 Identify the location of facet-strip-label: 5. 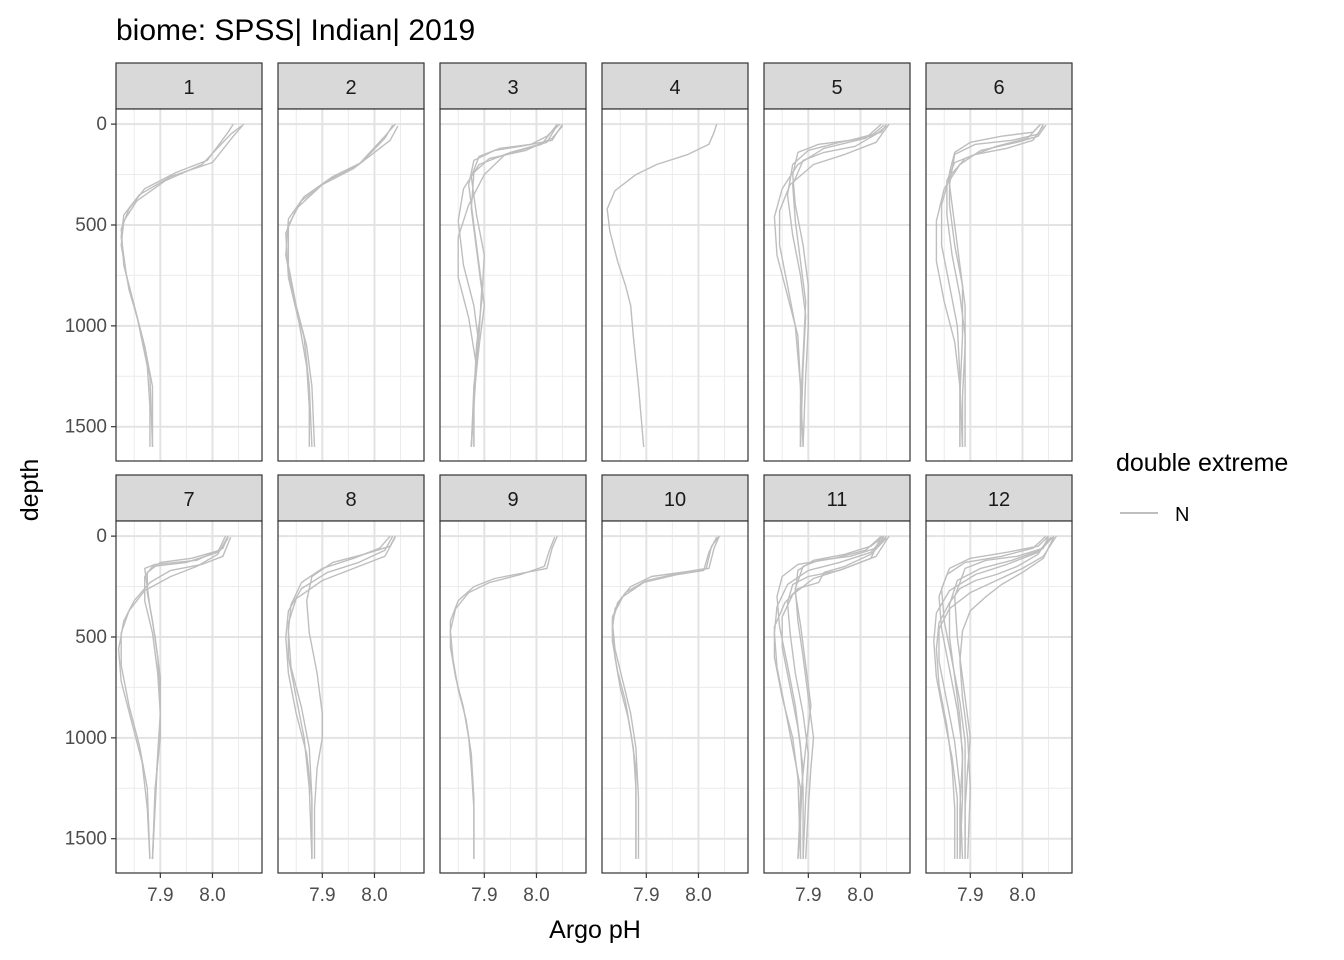
(836, 88).